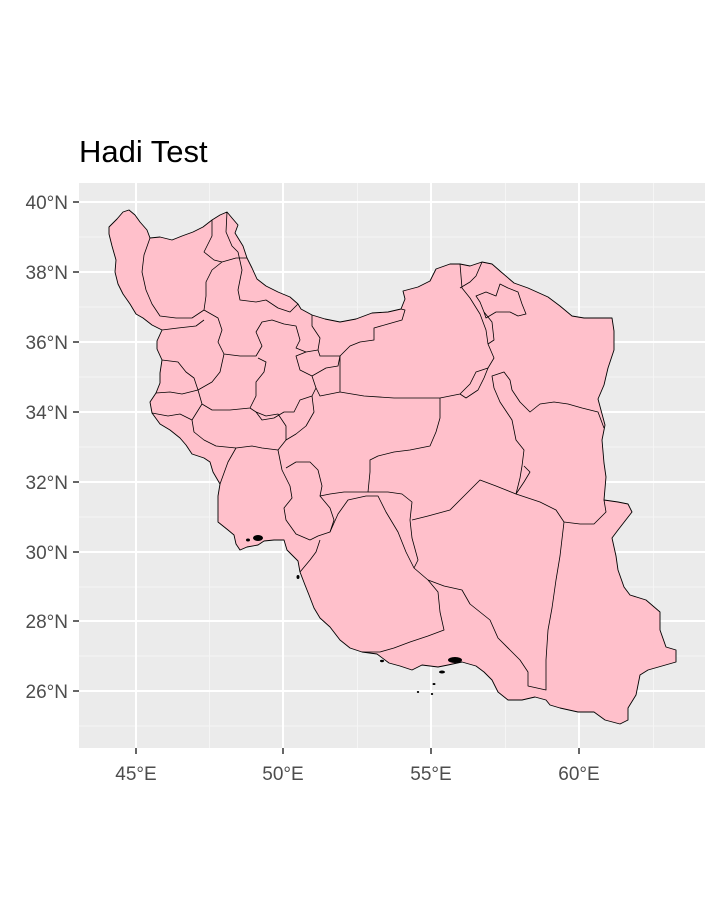 The width and height of the screenshot is (720, 921). I want to click on y-tick-label: 38°N, so click(47, 273).